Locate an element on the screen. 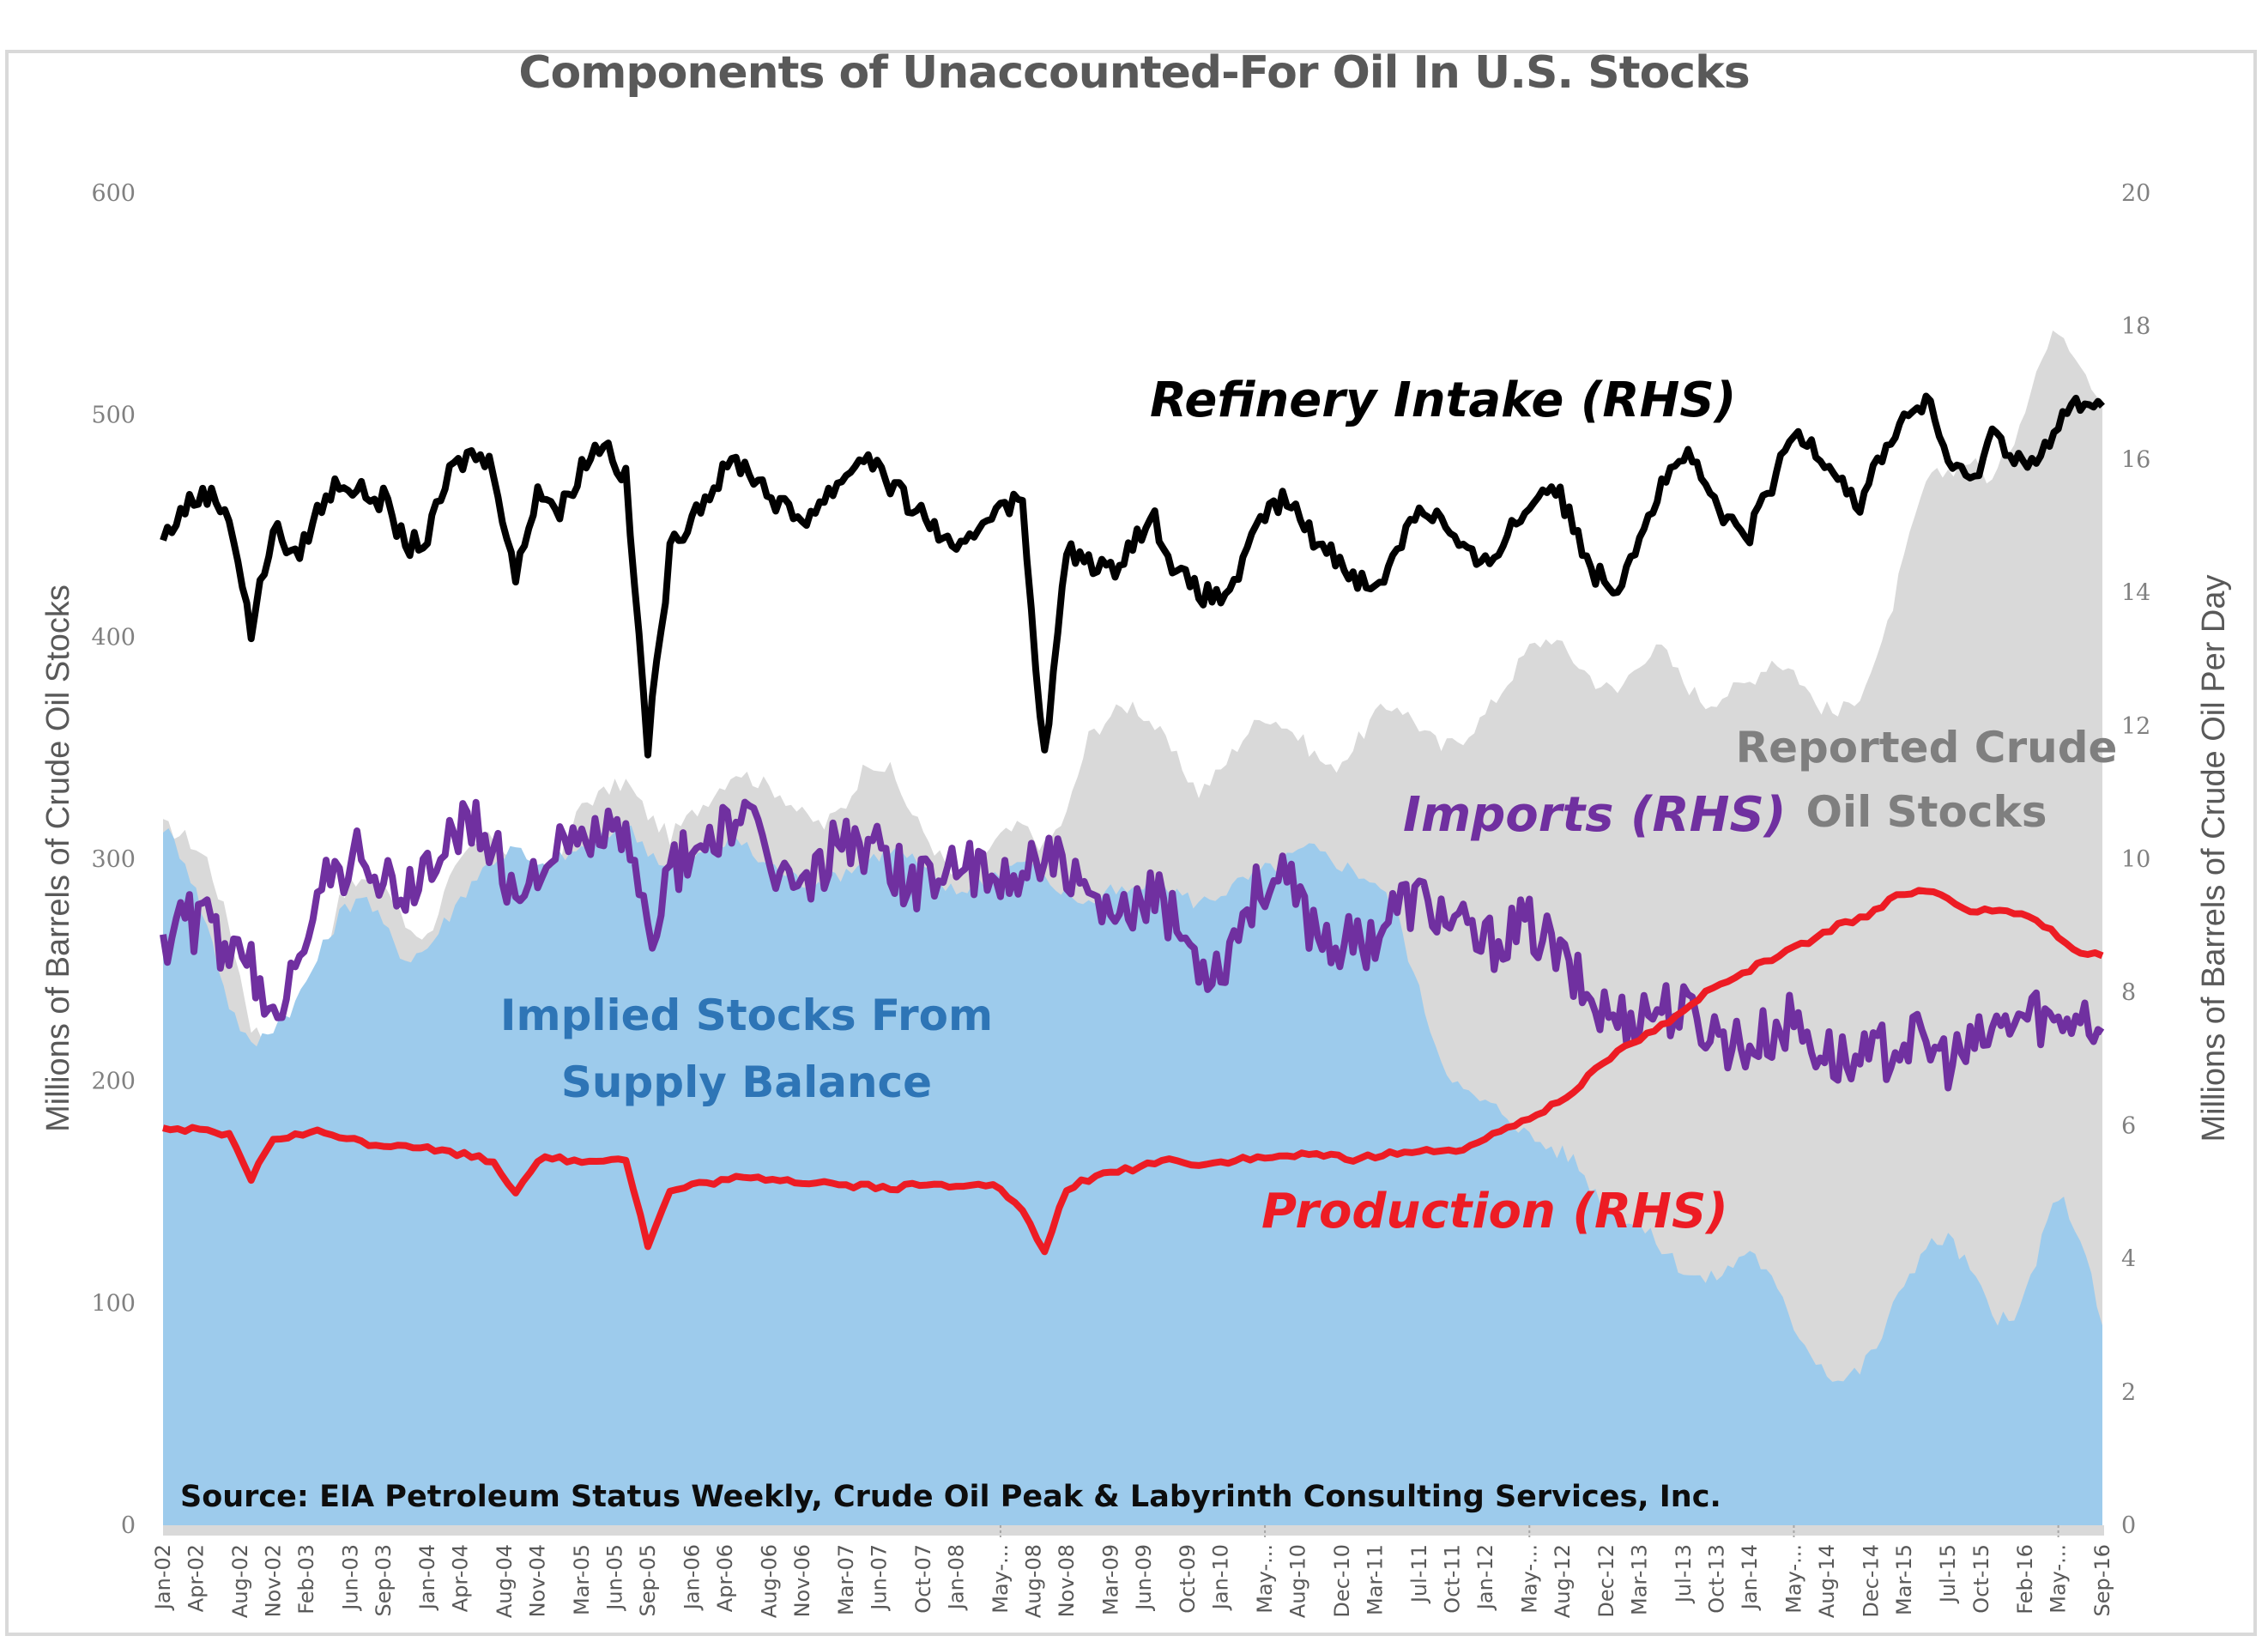 This screenshot has width=2268, height=1648. left-tick-label: 400 is located at coordinates (113, 637).